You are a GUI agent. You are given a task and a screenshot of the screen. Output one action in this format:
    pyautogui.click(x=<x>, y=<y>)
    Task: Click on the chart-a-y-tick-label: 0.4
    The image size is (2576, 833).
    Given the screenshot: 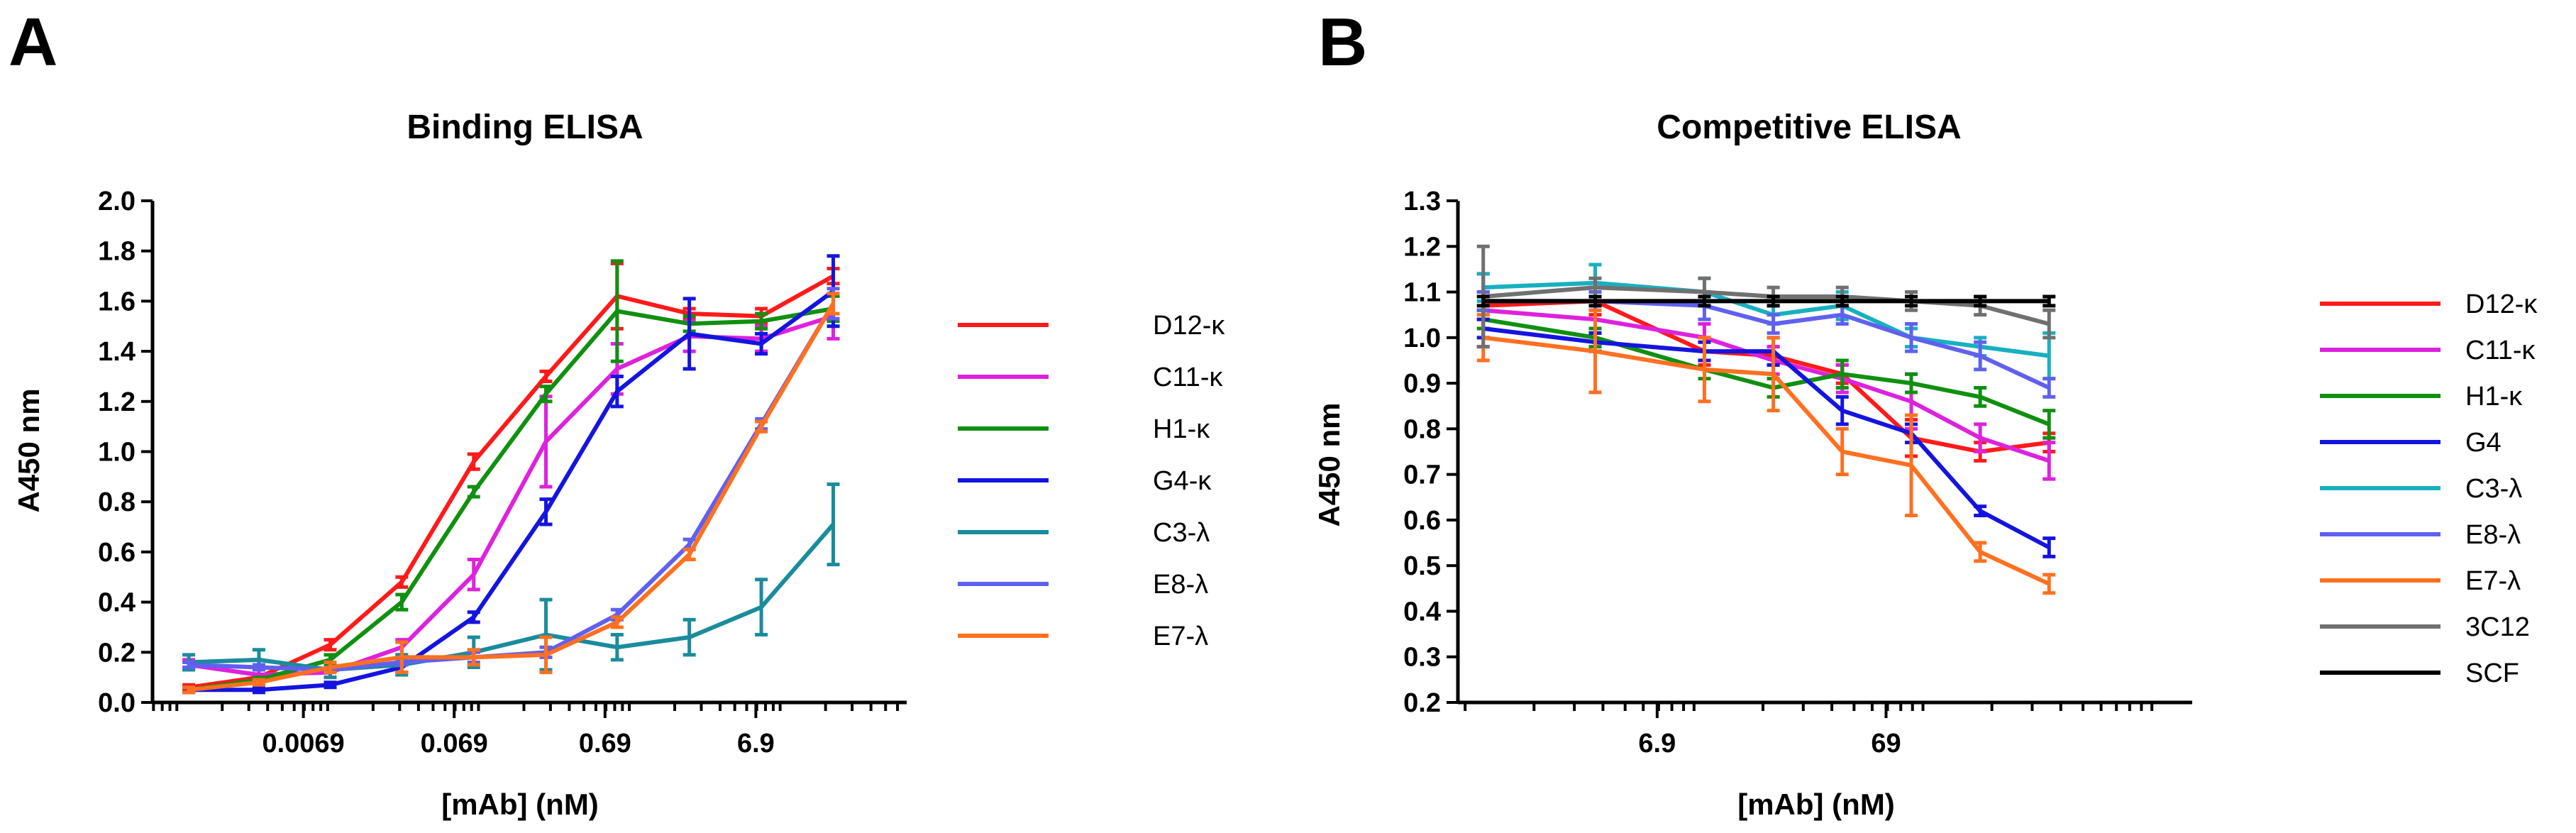 What is the action you would take?
    pyautogui.click(x=117, y=603)
    